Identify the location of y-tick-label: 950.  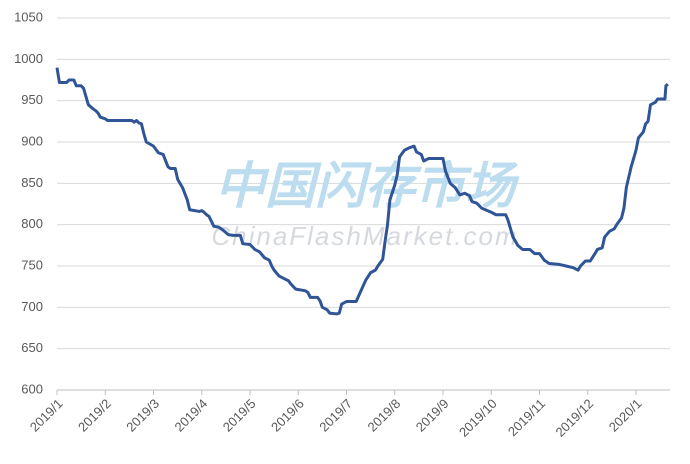
(32, 99).